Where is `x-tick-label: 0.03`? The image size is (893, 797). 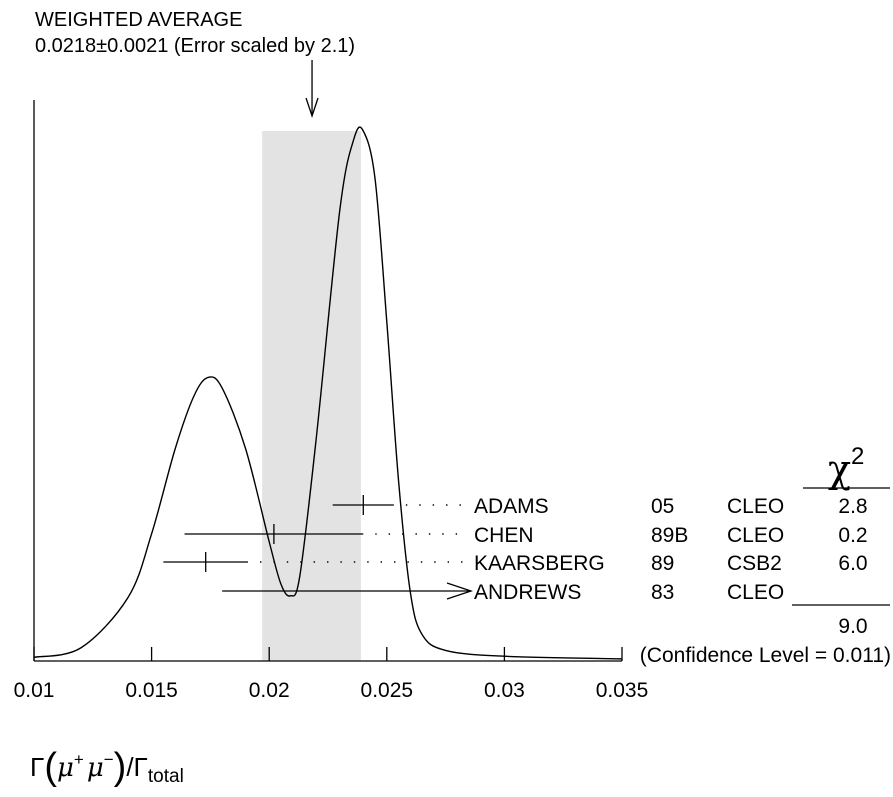 x-tick-label: 0.03 is located at coordinates (504, 690).